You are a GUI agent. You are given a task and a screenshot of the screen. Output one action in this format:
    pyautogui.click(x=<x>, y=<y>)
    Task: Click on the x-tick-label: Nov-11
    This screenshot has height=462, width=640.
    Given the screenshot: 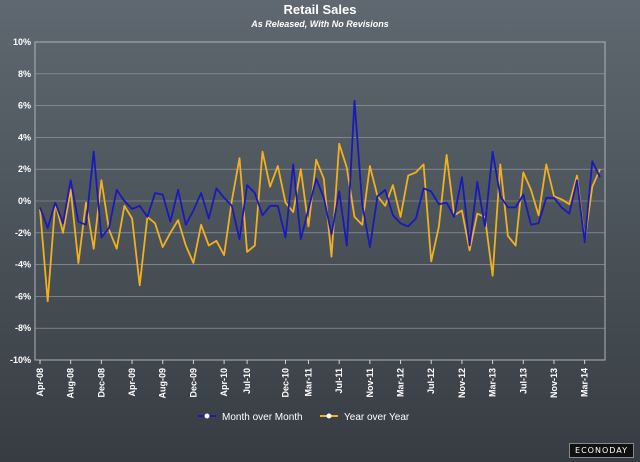 What is the action you would take?
    pyautogui.click(x=370, y=383)
    